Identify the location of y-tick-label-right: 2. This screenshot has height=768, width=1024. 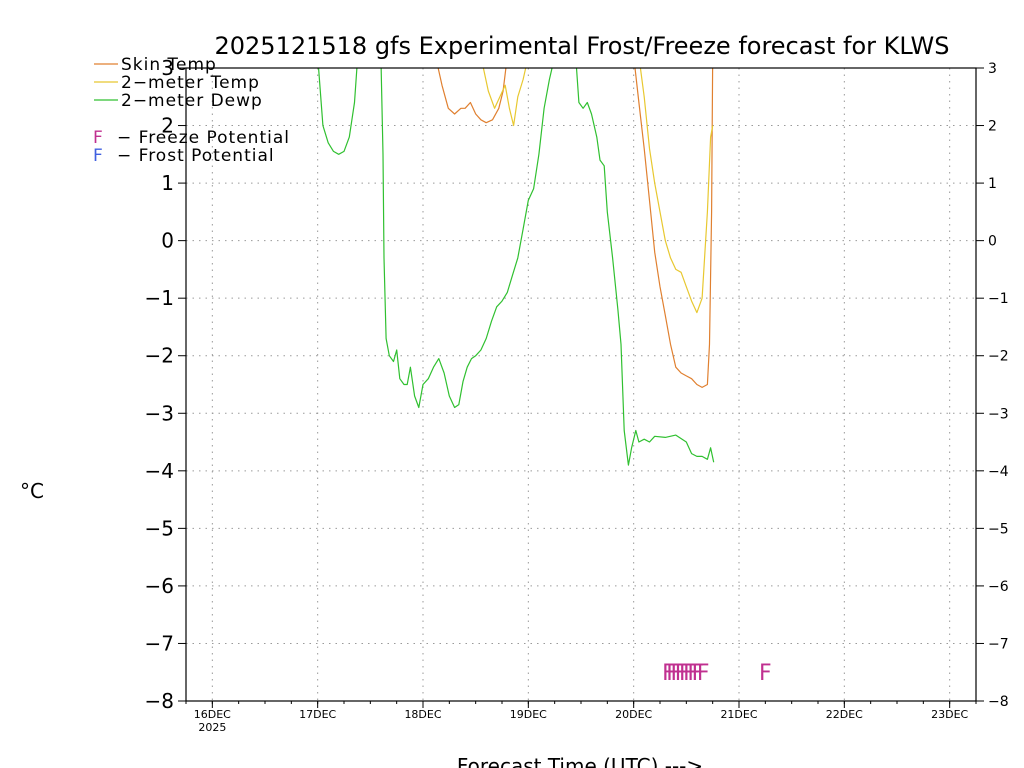
(992, 127).